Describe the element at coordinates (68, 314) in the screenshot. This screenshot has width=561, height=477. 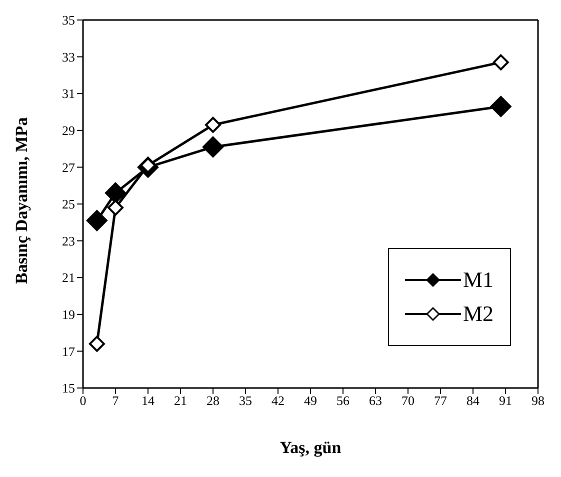
I see `y-tick-label: 19` at that location.